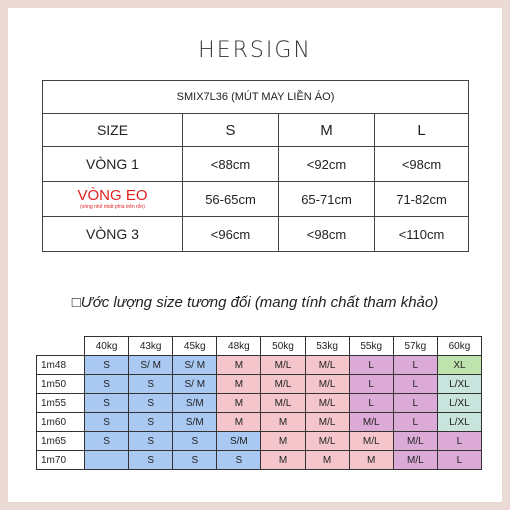 The width and height of the screenshot is (510, 510). Describe the element at coordinates (60, 384) in the screenshot. I see `height-label: 1m50` at that location.